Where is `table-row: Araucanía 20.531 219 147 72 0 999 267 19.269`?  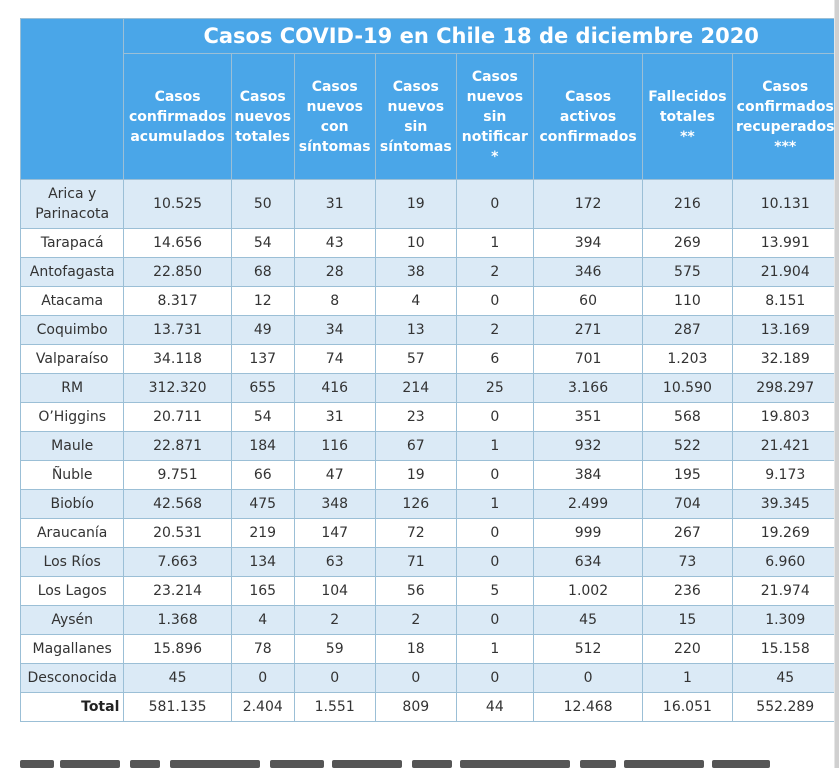 table-row: Araucanía 20.531 219 147 72 0 999 267 19.269 is located at coordinates (429, 533).